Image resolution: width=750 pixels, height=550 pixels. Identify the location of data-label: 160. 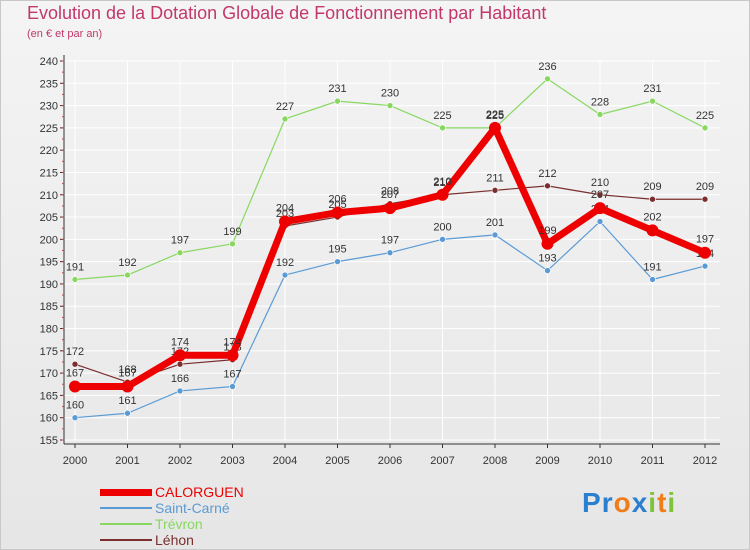
(75, 406).